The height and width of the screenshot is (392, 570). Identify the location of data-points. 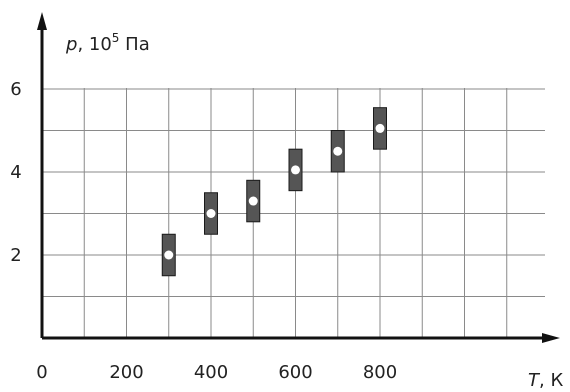
(274, 191).